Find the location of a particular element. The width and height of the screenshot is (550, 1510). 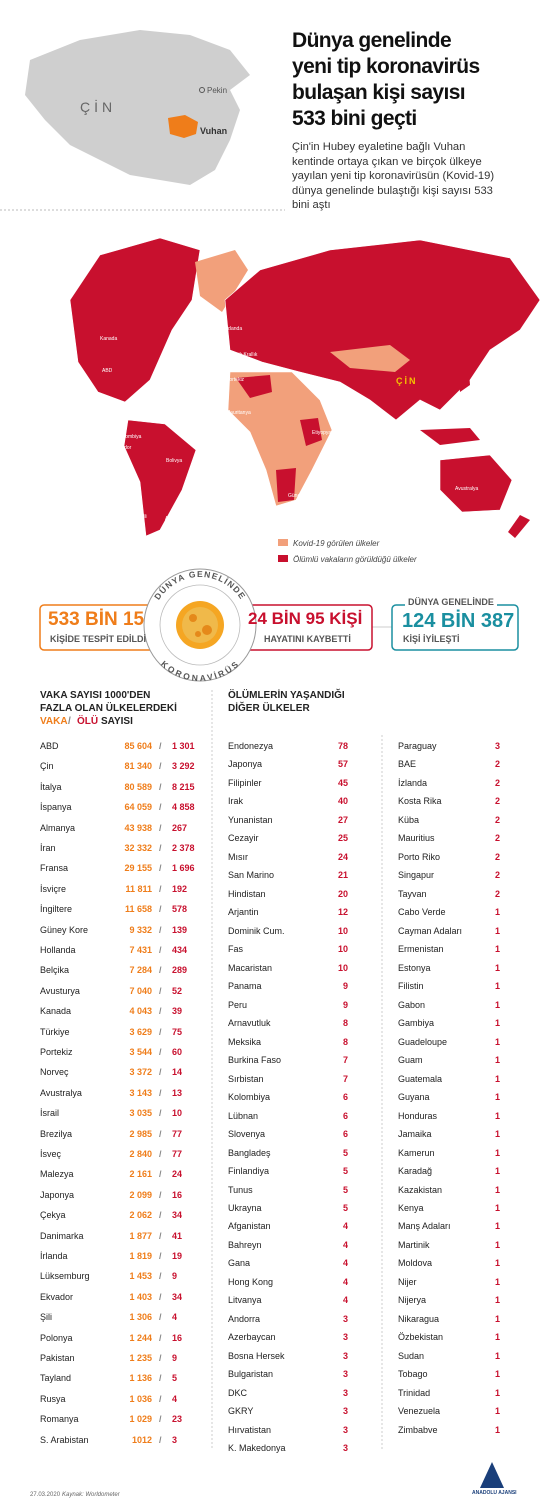

country-name: Arjantin is located at coordinates (243, 912).